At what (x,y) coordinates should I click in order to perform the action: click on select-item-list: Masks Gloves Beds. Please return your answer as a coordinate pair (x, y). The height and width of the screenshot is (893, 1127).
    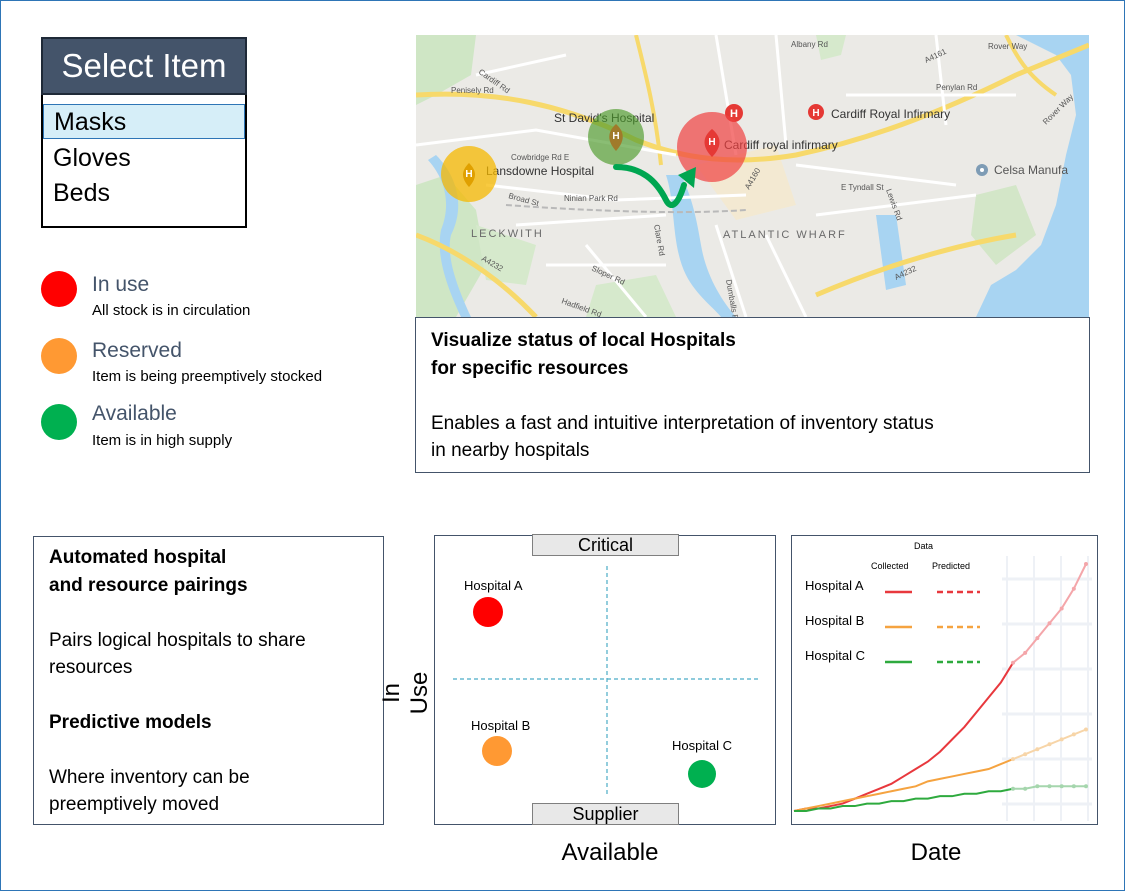
    Looking at the image, I should click on (144, 161).